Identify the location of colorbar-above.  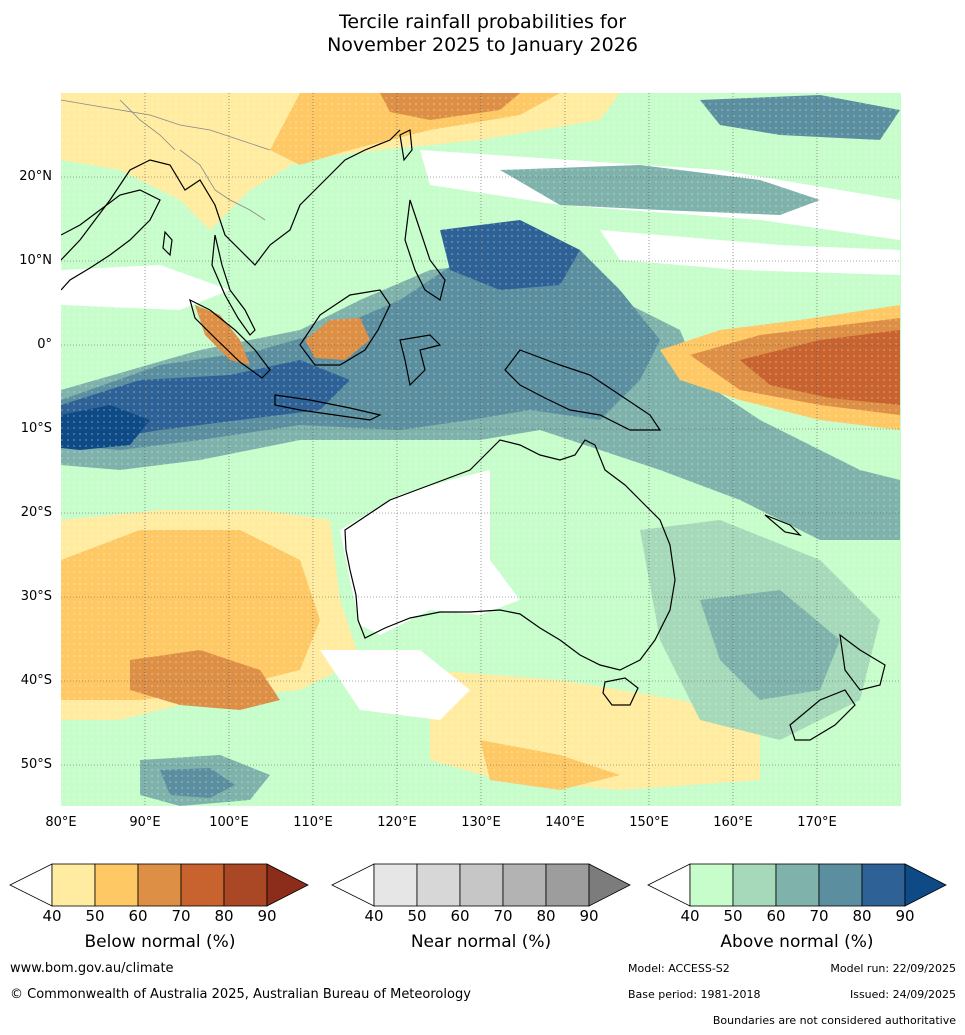
(797, 885).